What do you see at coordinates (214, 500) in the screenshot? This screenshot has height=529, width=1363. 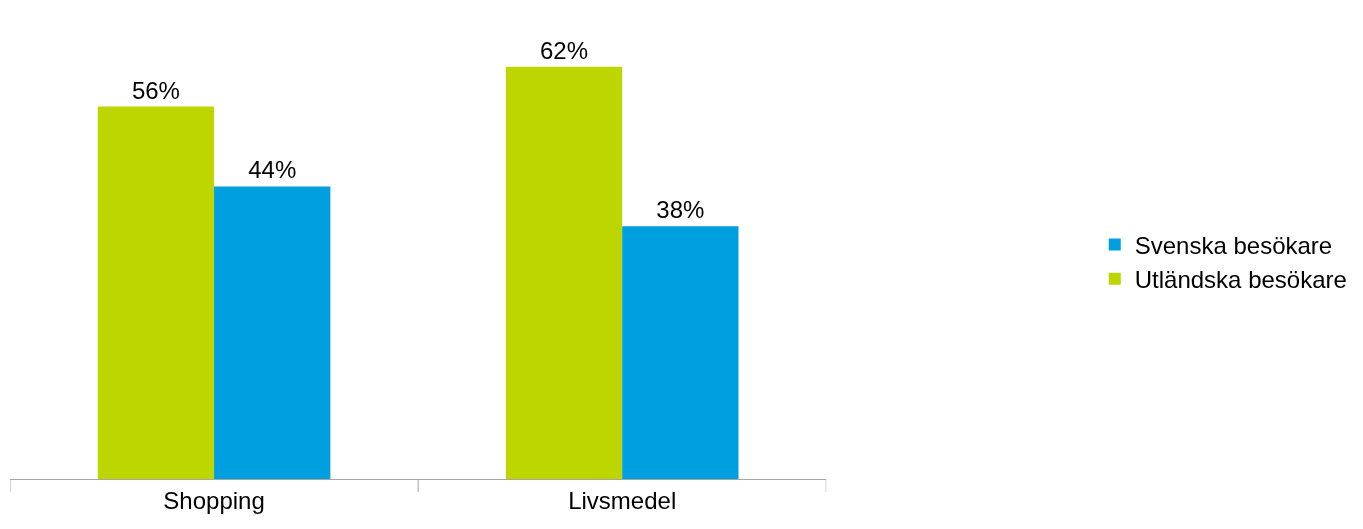 I see `x-tick-label: Shopping` at bounding box center [214, 500].